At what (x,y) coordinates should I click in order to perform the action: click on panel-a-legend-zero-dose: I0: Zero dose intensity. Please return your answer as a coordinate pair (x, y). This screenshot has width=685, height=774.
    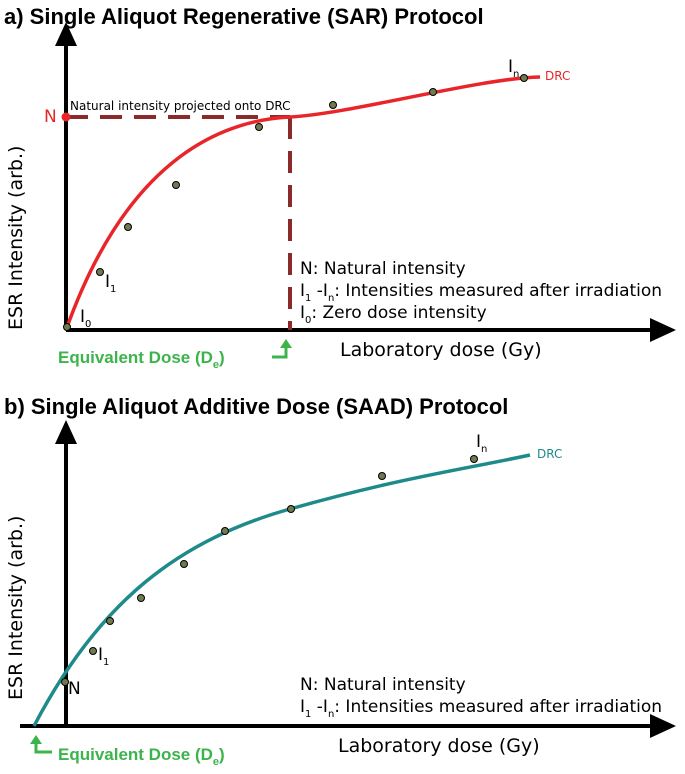
    Looking at the image, I should click on (393, 314).